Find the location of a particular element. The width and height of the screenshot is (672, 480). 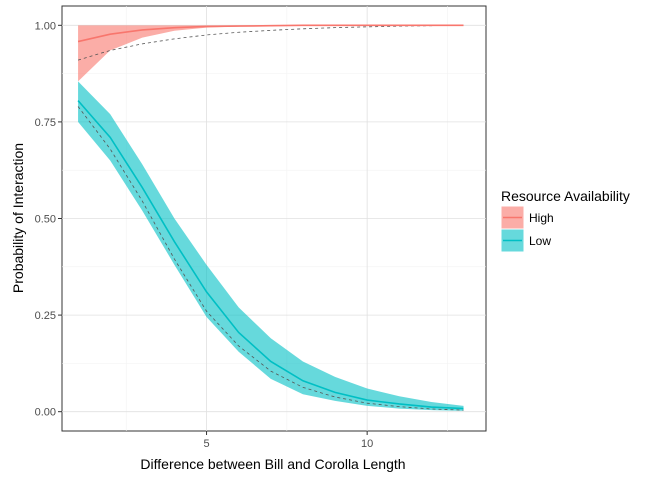

legend-label-low: Low is located at coordinates (540, 241).